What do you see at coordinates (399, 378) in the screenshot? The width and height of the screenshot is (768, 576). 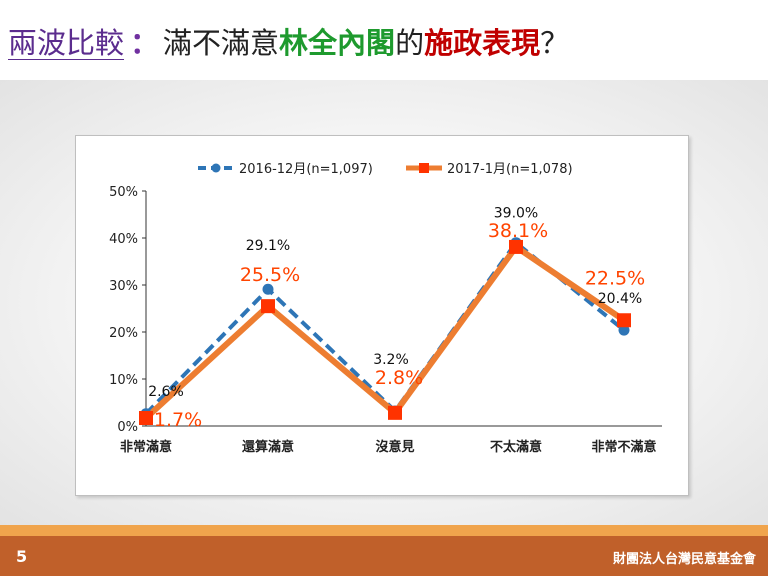 I see `series-2-data-label: 2.8%` at bounding box center [399, 378].